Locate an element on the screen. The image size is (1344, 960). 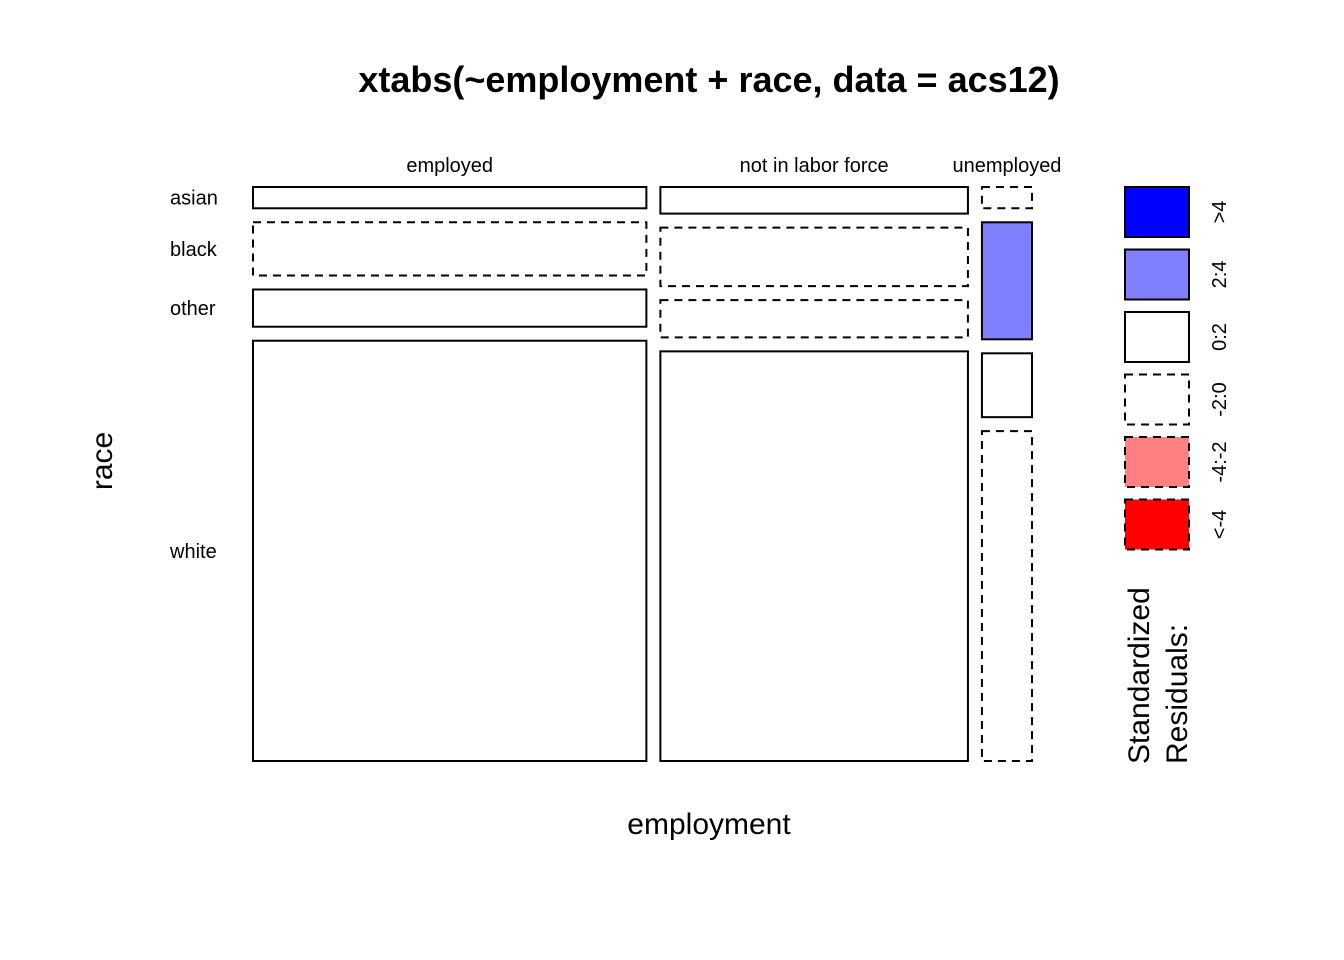
y-axis-title: race is located at coordinates (102, 461).